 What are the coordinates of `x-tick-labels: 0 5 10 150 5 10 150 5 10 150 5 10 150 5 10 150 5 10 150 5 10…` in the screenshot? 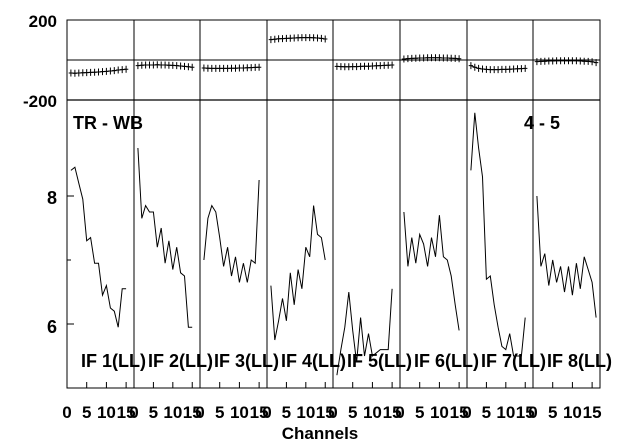 It's located at (331, 412).